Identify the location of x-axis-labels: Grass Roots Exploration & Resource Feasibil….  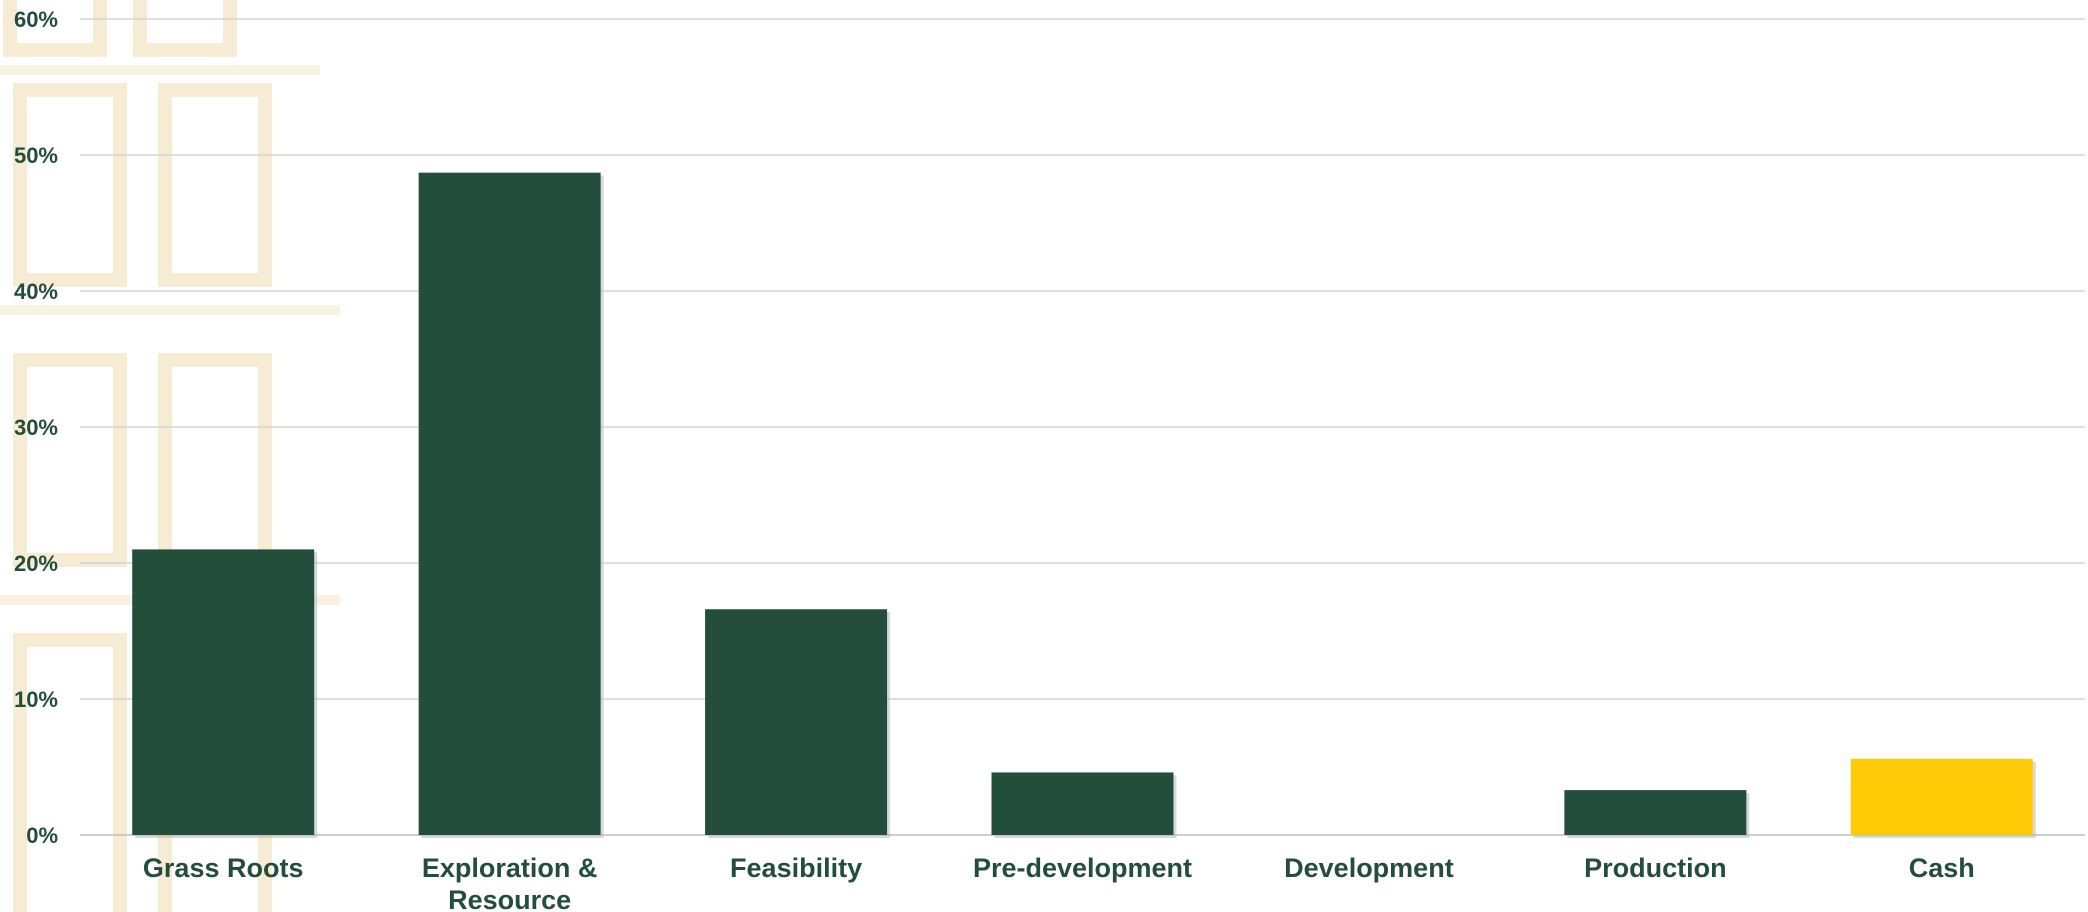
(1059, 882).